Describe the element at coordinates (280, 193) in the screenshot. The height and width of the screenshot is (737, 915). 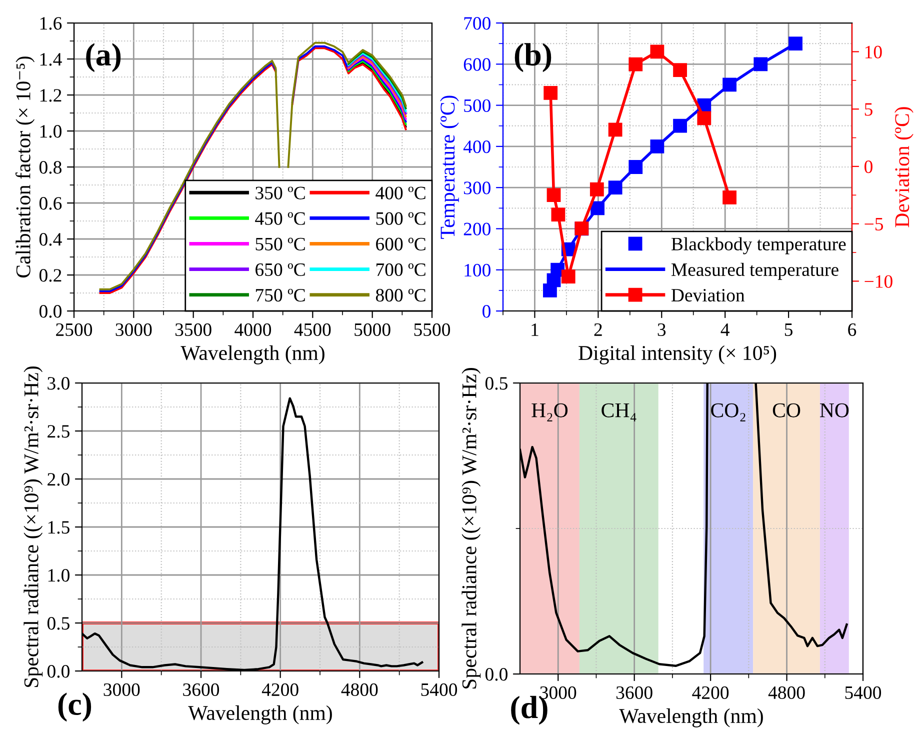
I see `legend-label: 350 ºC` at that location.